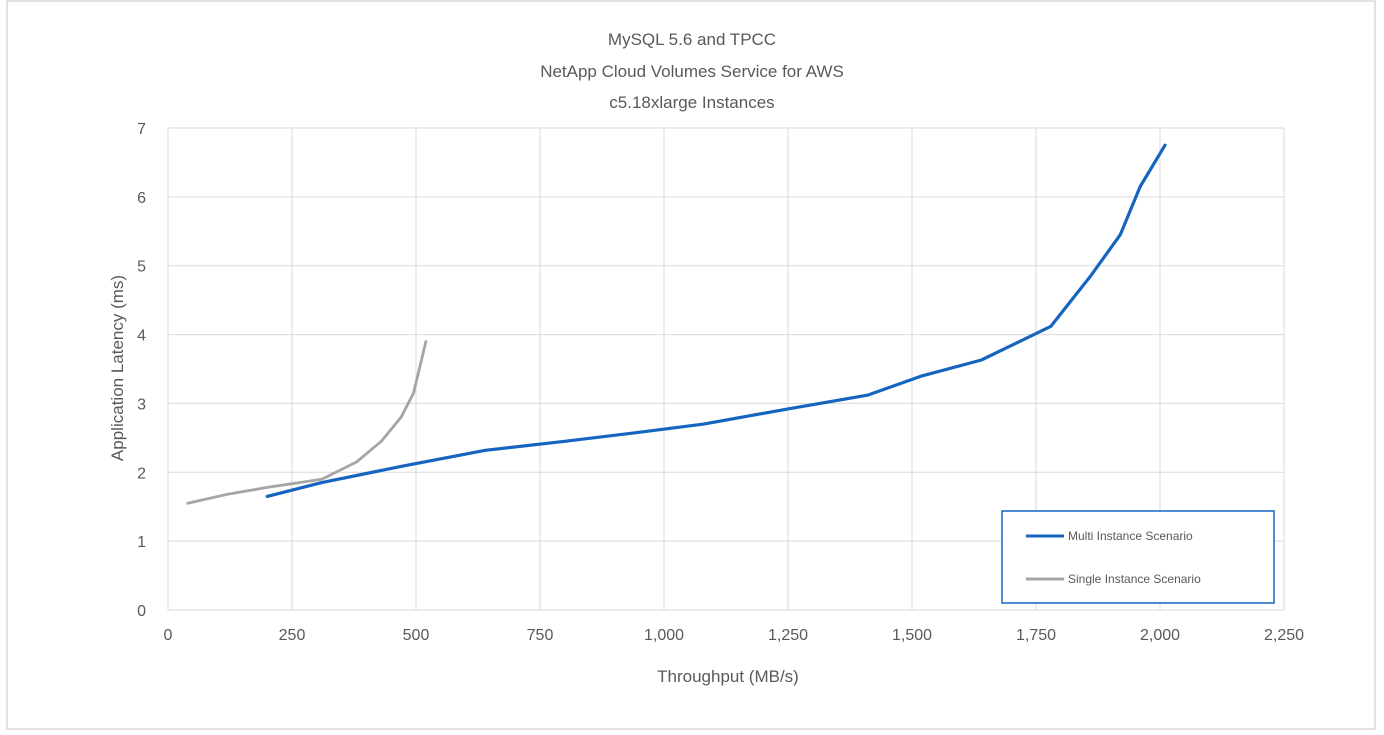  What do you see at coordinates (691, 102) in the screenshot?
I see `chart-title-line-3: c5.18xlarge Instances` at bounding box center [691, 102].